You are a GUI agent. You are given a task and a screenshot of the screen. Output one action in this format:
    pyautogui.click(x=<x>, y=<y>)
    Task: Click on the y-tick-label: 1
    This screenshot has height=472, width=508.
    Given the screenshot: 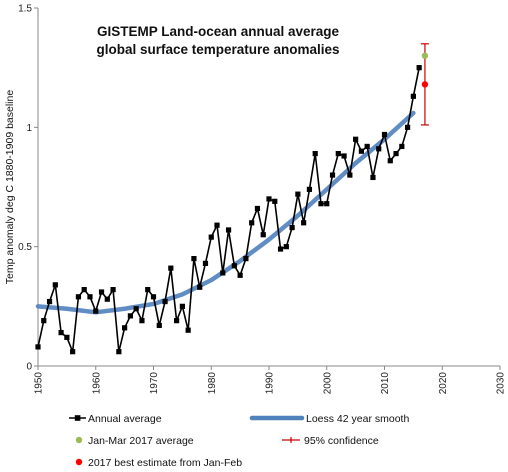 What is the action you would take?
    pyautogui.click(x=29, y=128)
    